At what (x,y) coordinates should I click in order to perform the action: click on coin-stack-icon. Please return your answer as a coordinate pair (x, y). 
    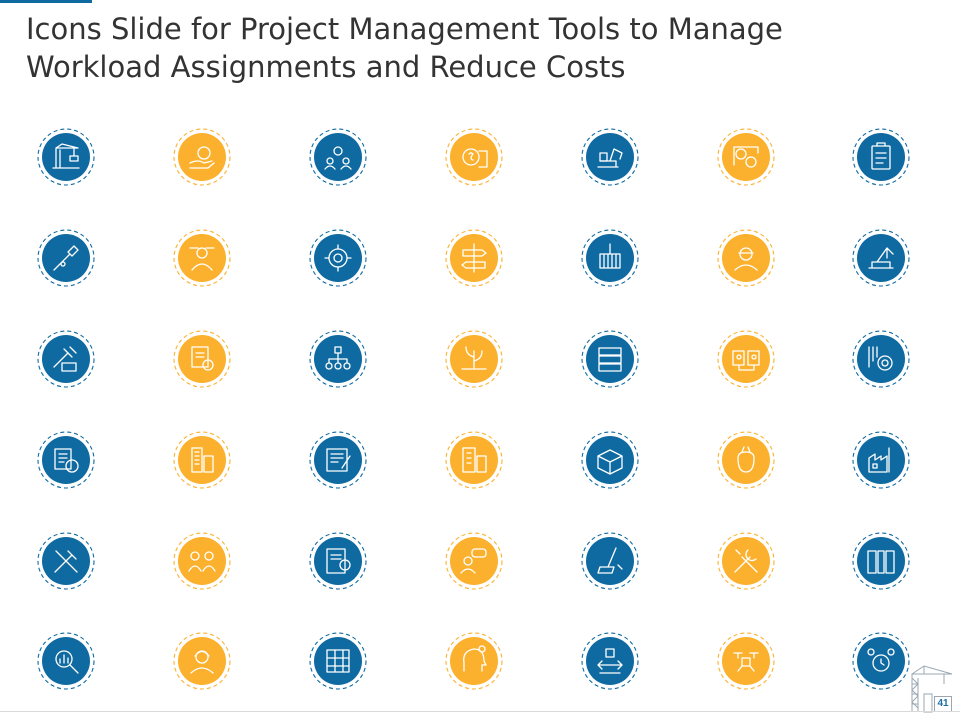
    Looking at the image, I should click on (474, 157).